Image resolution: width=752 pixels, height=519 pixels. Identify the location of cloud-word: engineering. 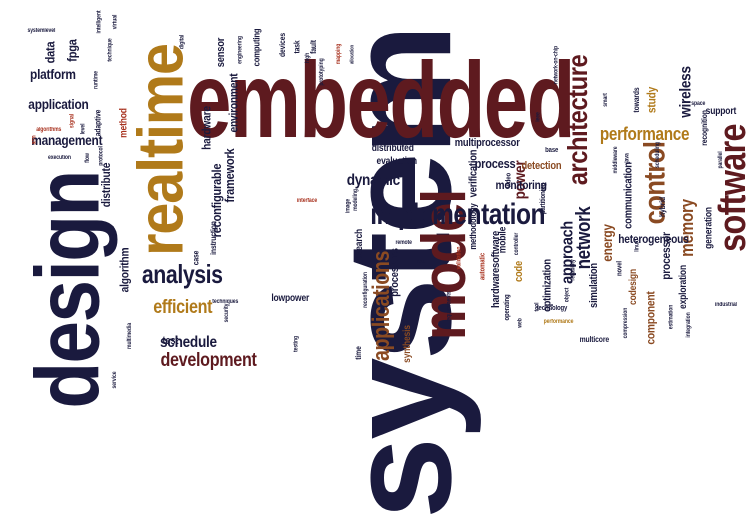
(239, 50).